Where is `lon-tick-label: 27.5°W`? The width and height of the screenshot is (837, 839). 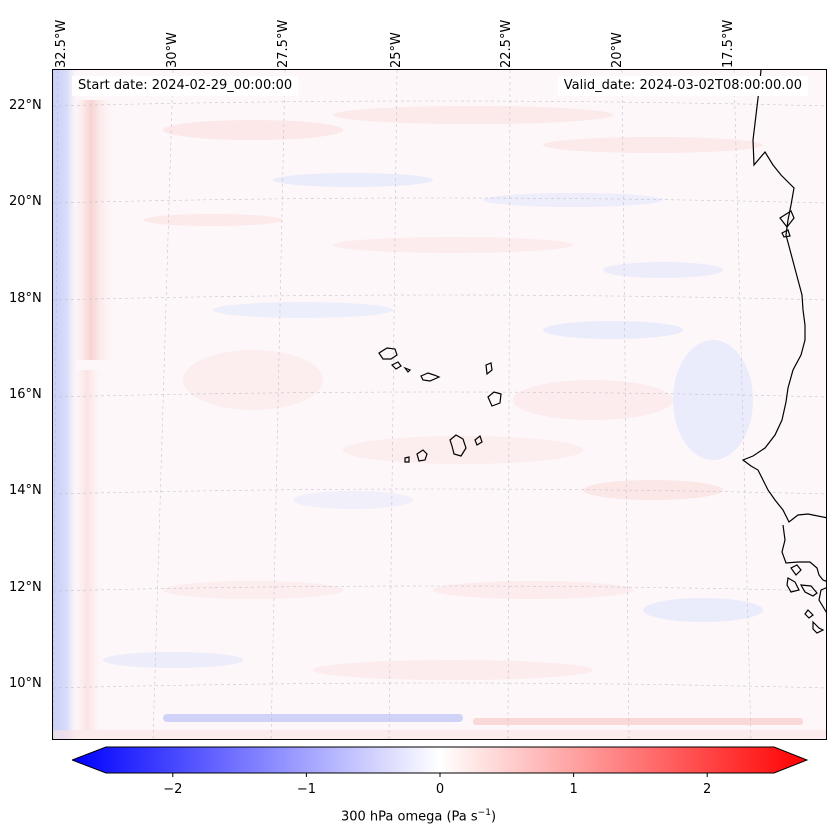
lon-tick-label: 27.5°W is located at coordinates (283, 43).